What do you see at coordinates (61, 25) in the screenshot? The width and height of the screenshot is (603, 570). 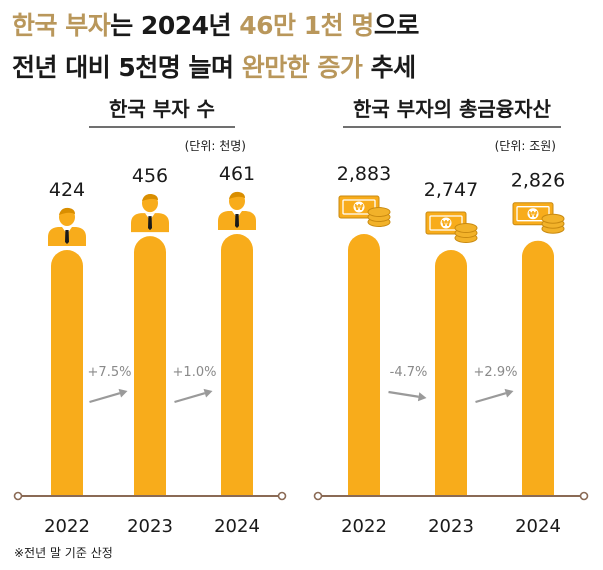 I see `headline-segment: 한국 부자` at bounding box center [61, 25].